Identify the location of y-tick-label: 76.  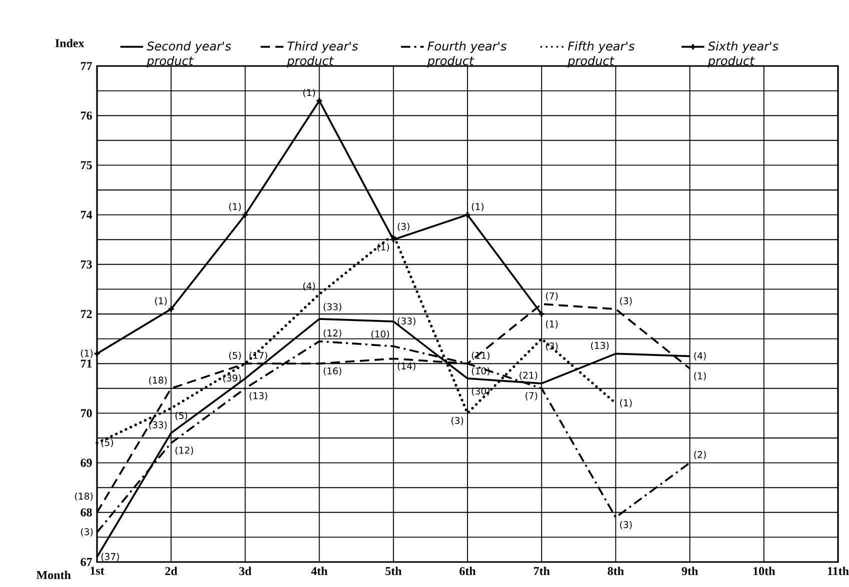
(86, 116).